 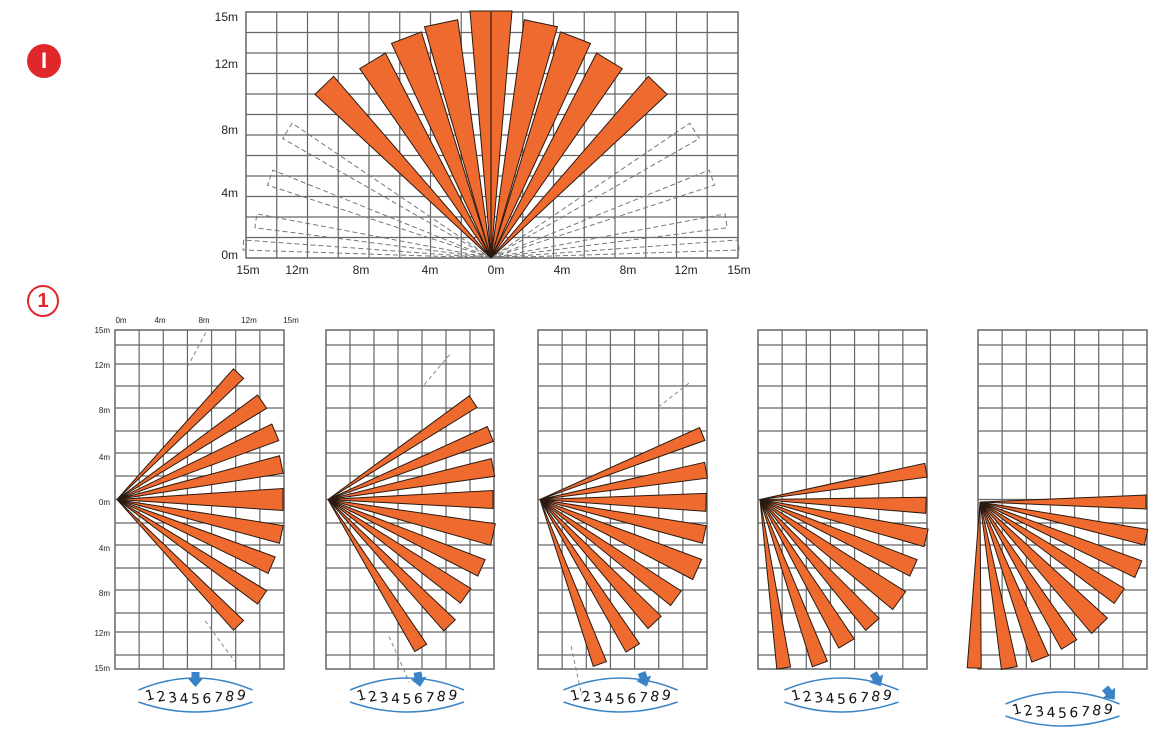 I want to click on side-x-axis-label: 0m, so click(x=120, y=320).